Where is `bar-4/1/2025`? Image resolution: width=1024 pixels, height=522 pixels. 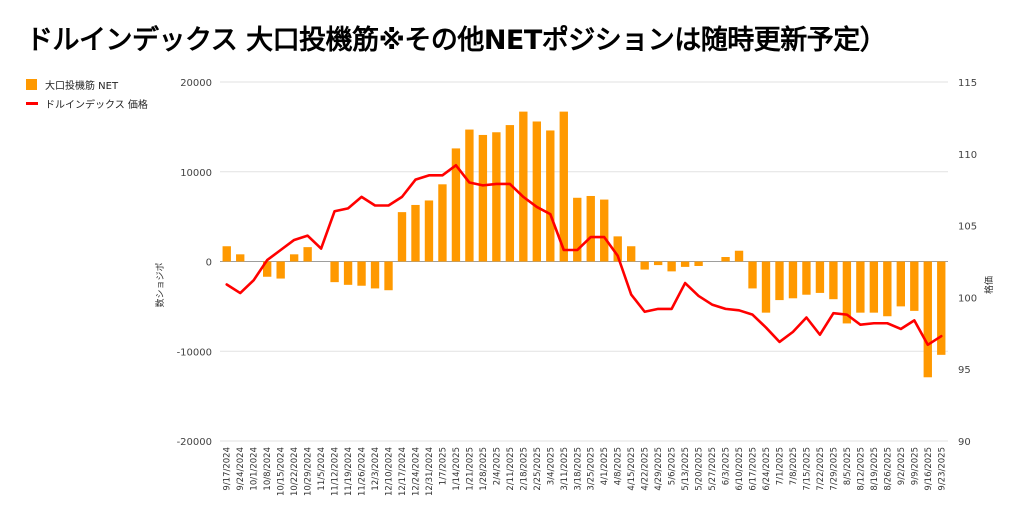
bar-4/1/2025 is located at coordinates (604, 230).